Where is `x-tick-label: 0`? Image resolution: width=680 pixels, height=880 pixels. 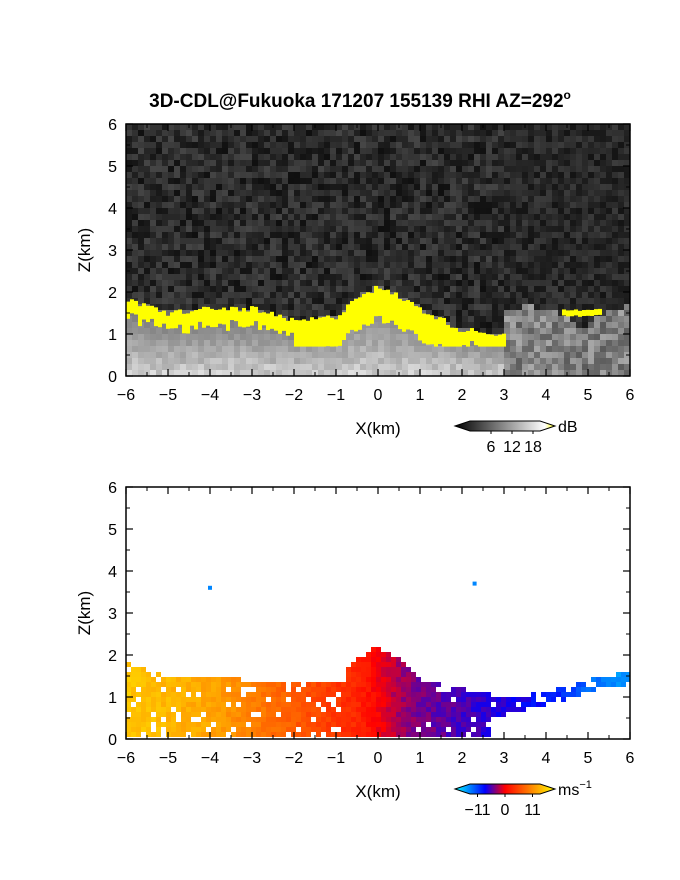
x-tick-label: 0 is located at coordinates (378, 758).